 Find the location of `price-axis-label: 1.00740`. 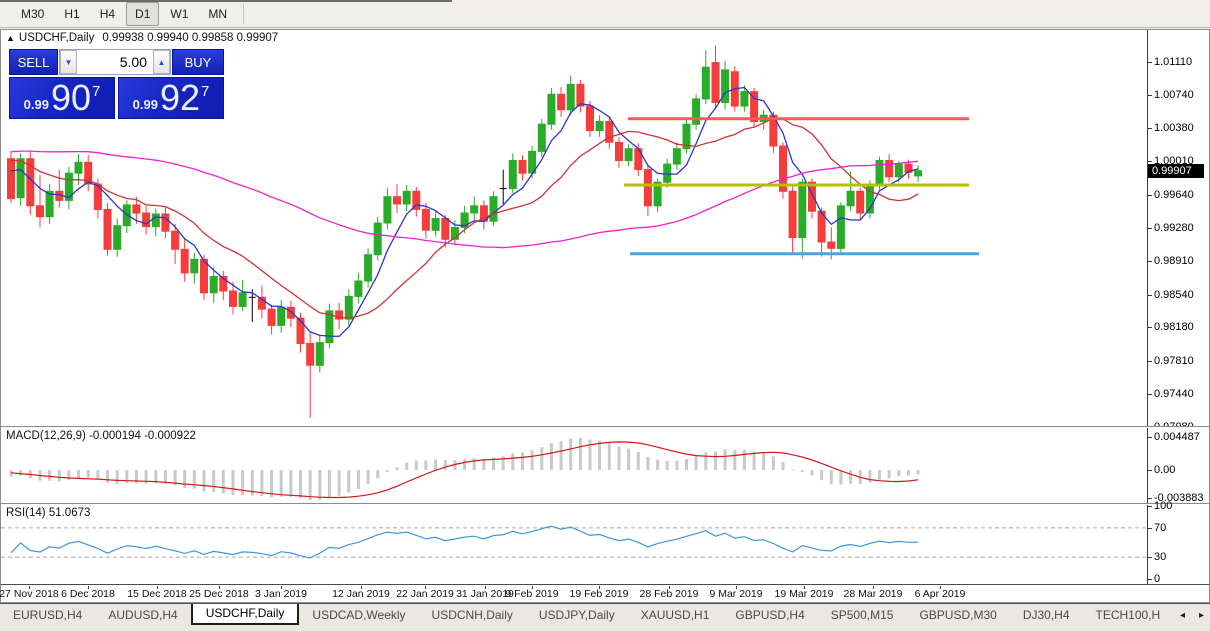

price-axis-label: 1.00740 is located at coordinates (1174, 95).